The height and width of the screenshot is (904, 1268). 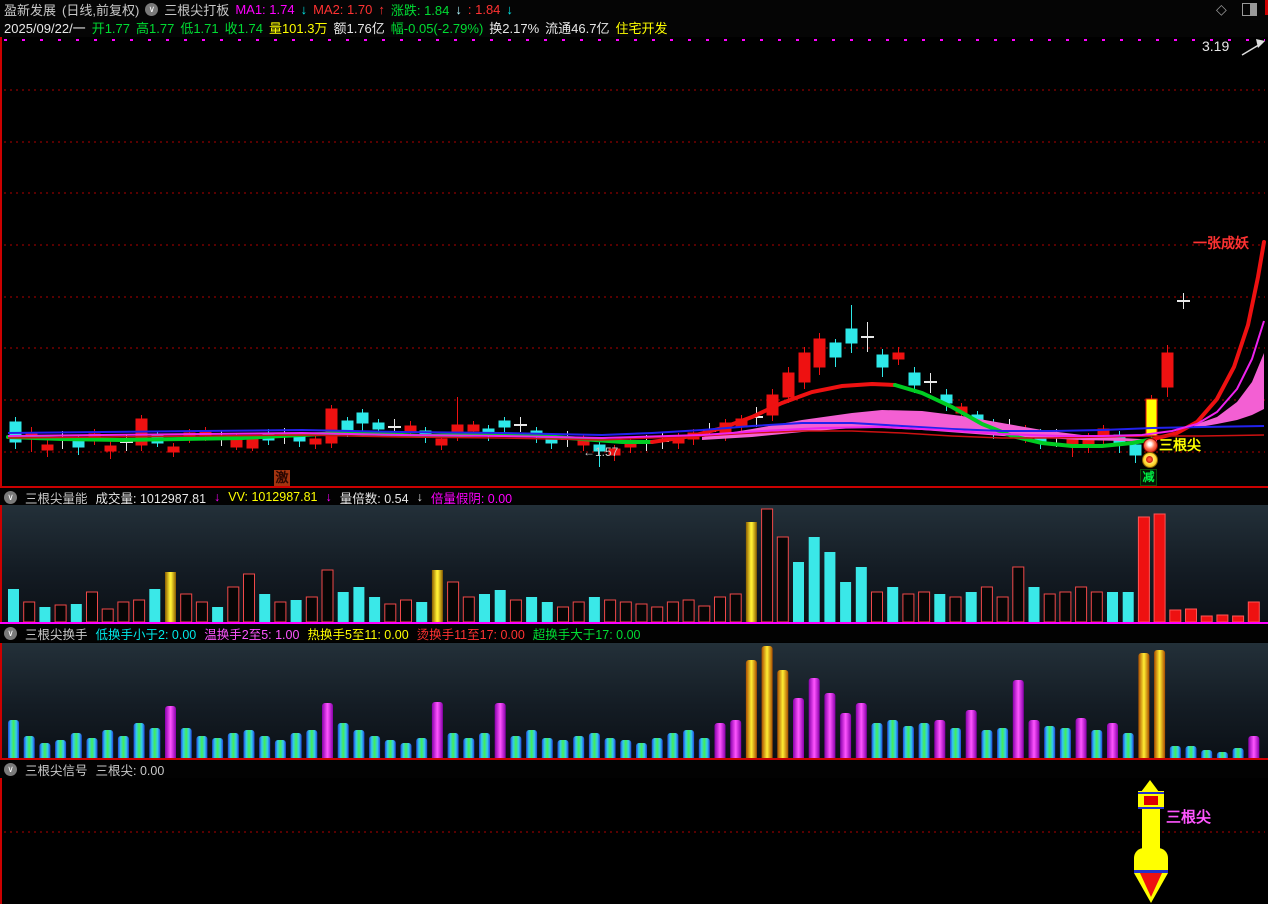 I want to click on turnover-item-2: 热换手5至11: 0.00, so click(x=358, y=634).